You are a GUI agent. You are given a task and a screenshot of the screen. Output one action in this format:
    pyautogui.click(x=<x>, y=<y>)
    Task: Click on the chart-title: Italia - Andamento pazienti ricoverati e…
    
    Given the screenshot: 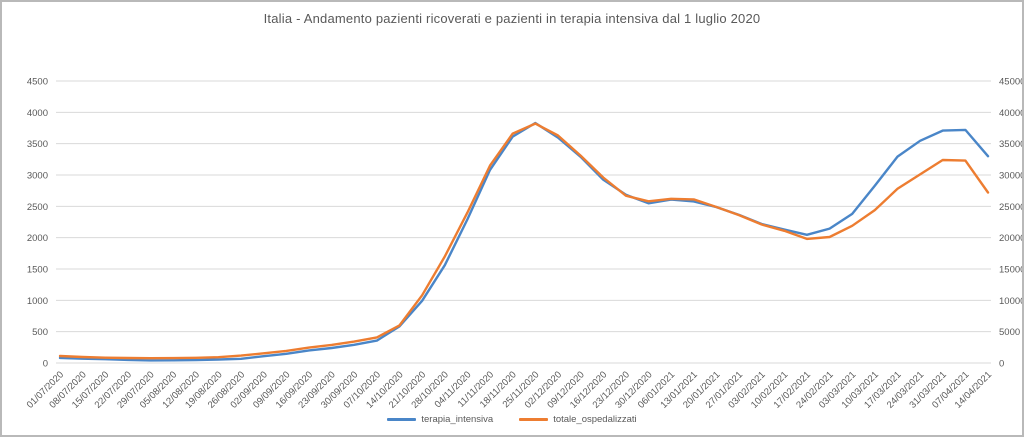 What is the action you would take?
    pyautogui.click(x=512, y=18)
    